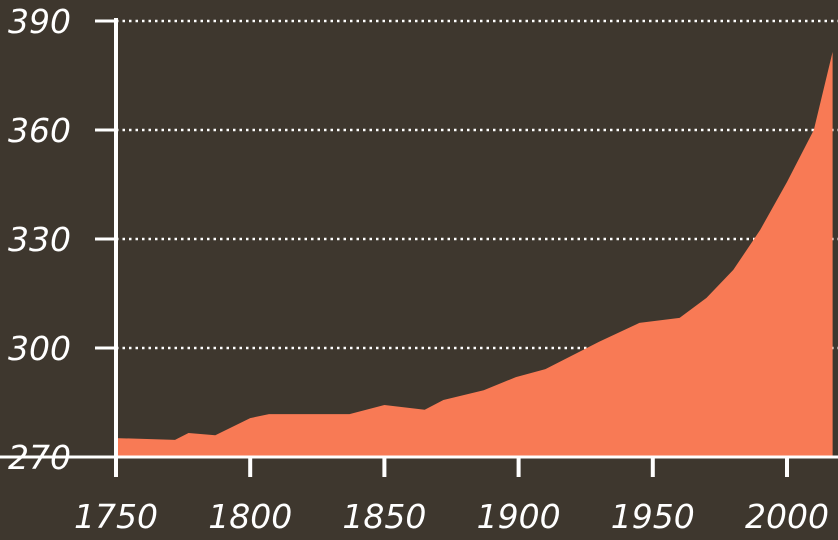 This screenshot has height=540, width=838. Describe the element at coordinates (39, 348) in the screenshot. I see `y-tick-label: 300` at that location.